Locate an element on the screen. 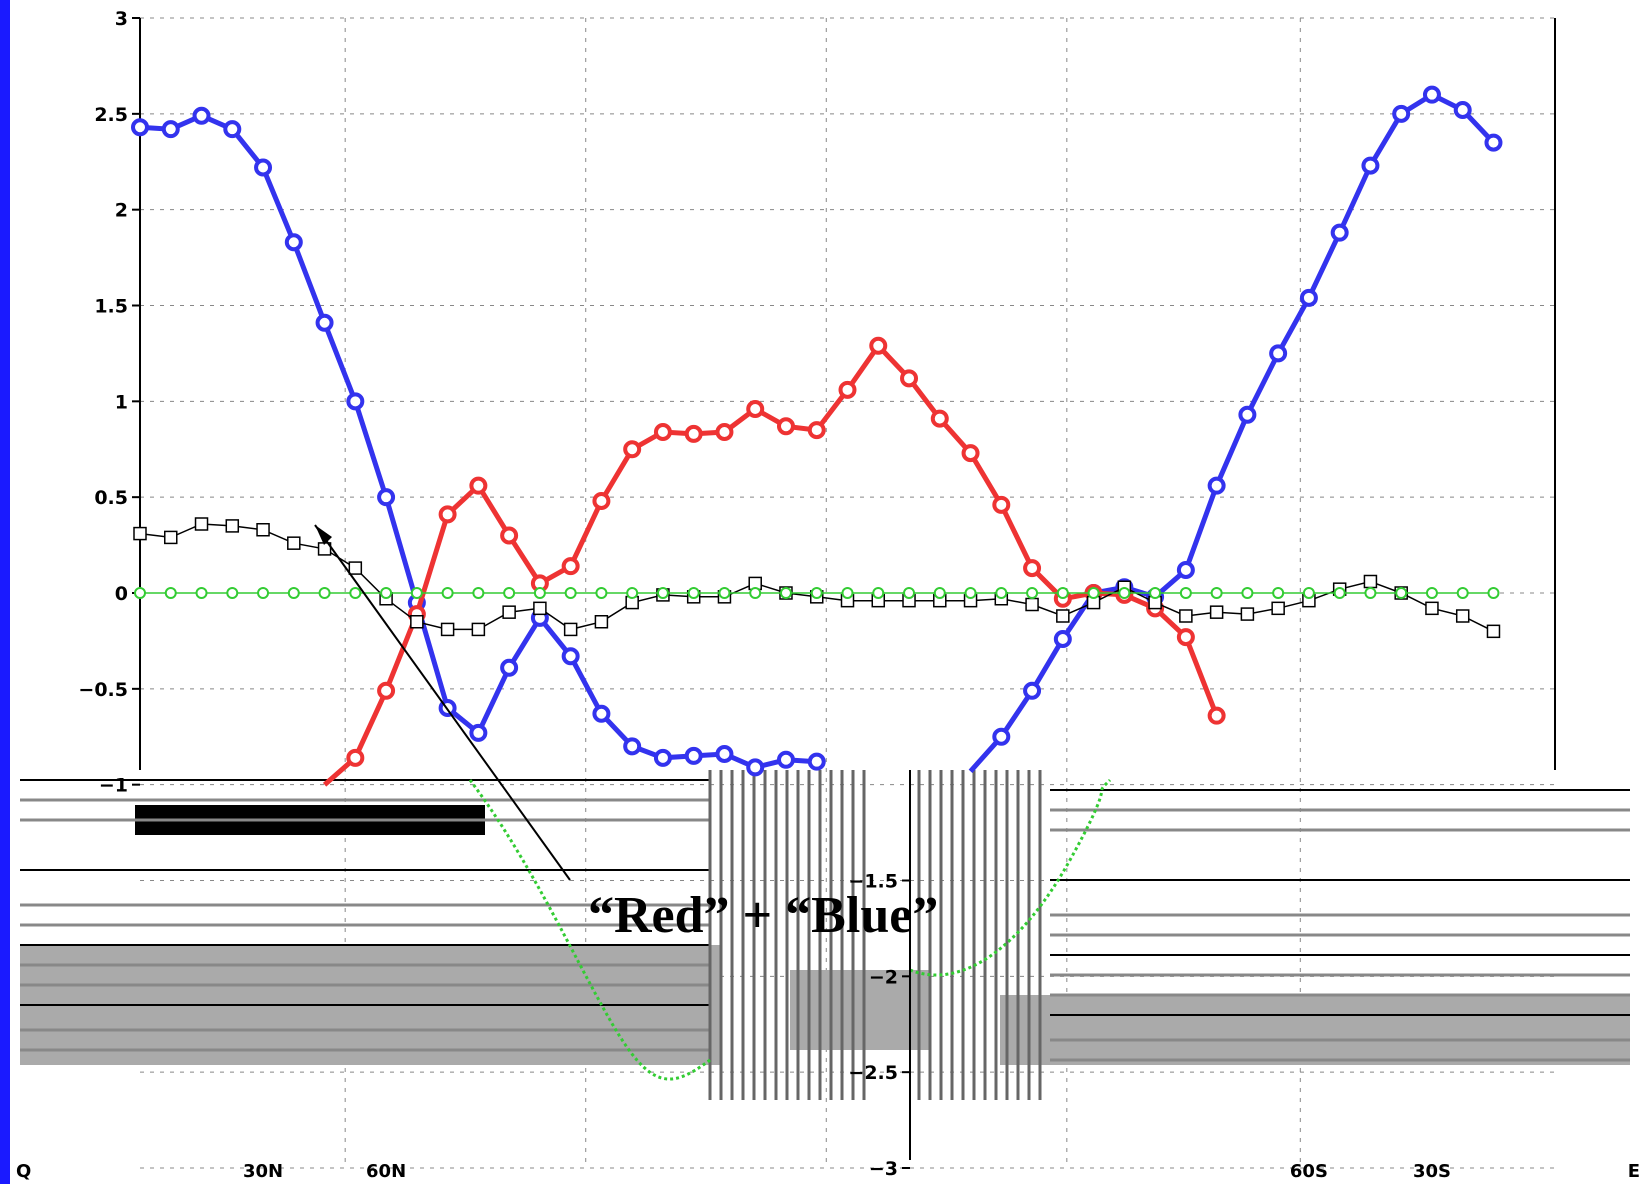 This screenshot has height=1184, width=1642. x-tick-label: 30S is located at coordinates (1432, 1171).